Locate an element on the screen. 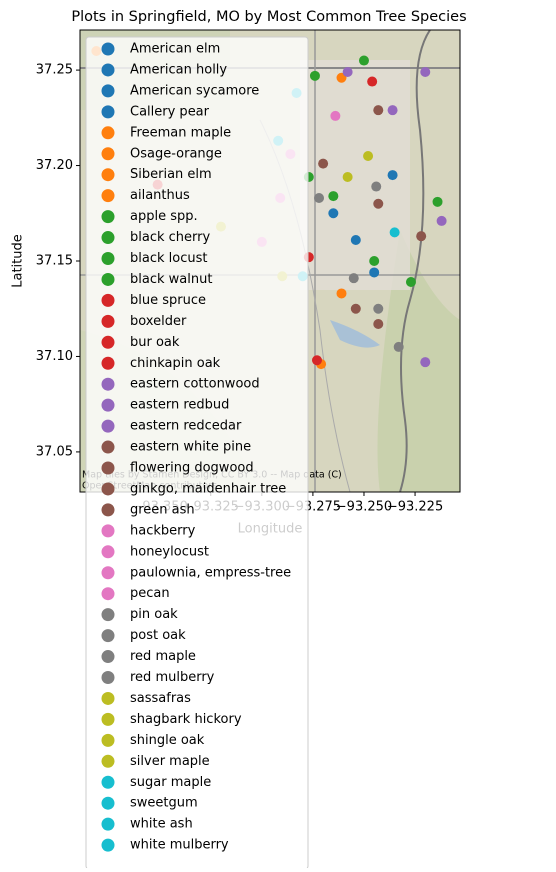  legend-label: Callery pear is located at coordinates (170, 111).